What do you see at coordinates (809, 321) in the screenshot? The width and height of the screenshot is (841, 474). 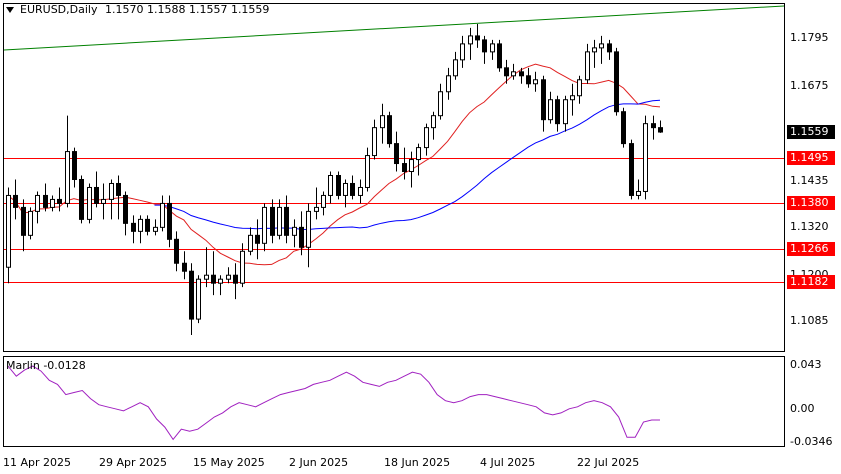 I see `price-axis-label: 1.1085` at bounding box center [809, 321].